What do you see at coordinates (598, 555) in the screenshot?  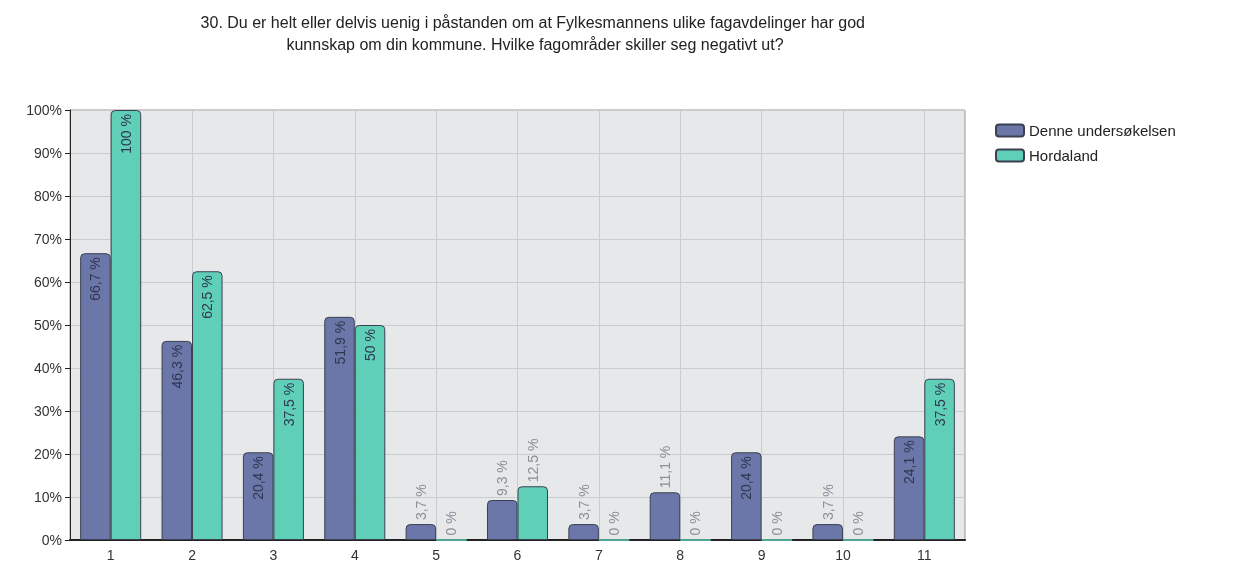 I see `x-tick-label: 7` at bounding box center [598, 555].